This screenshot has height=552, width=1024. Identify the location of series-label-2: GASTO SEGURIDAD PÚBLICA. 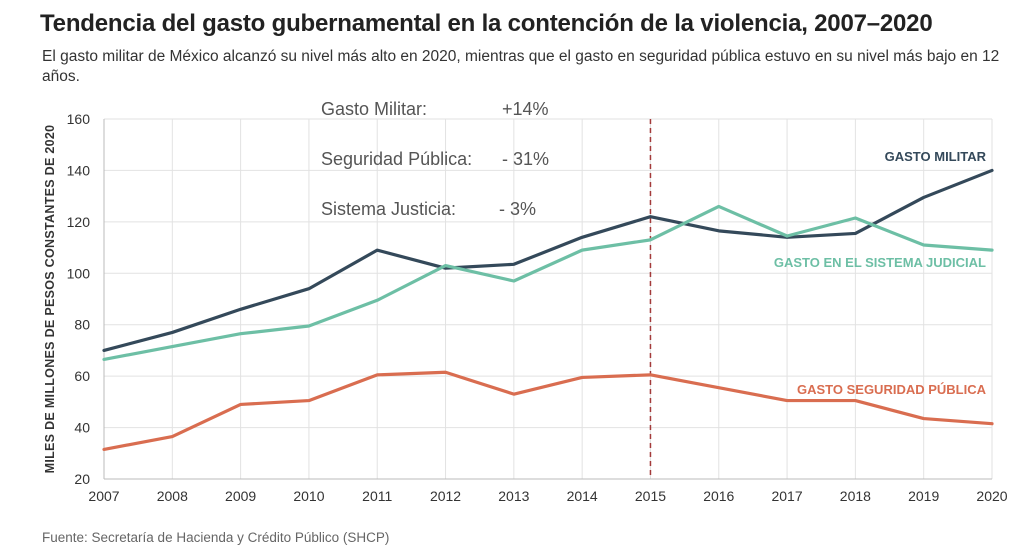
(892, 389).